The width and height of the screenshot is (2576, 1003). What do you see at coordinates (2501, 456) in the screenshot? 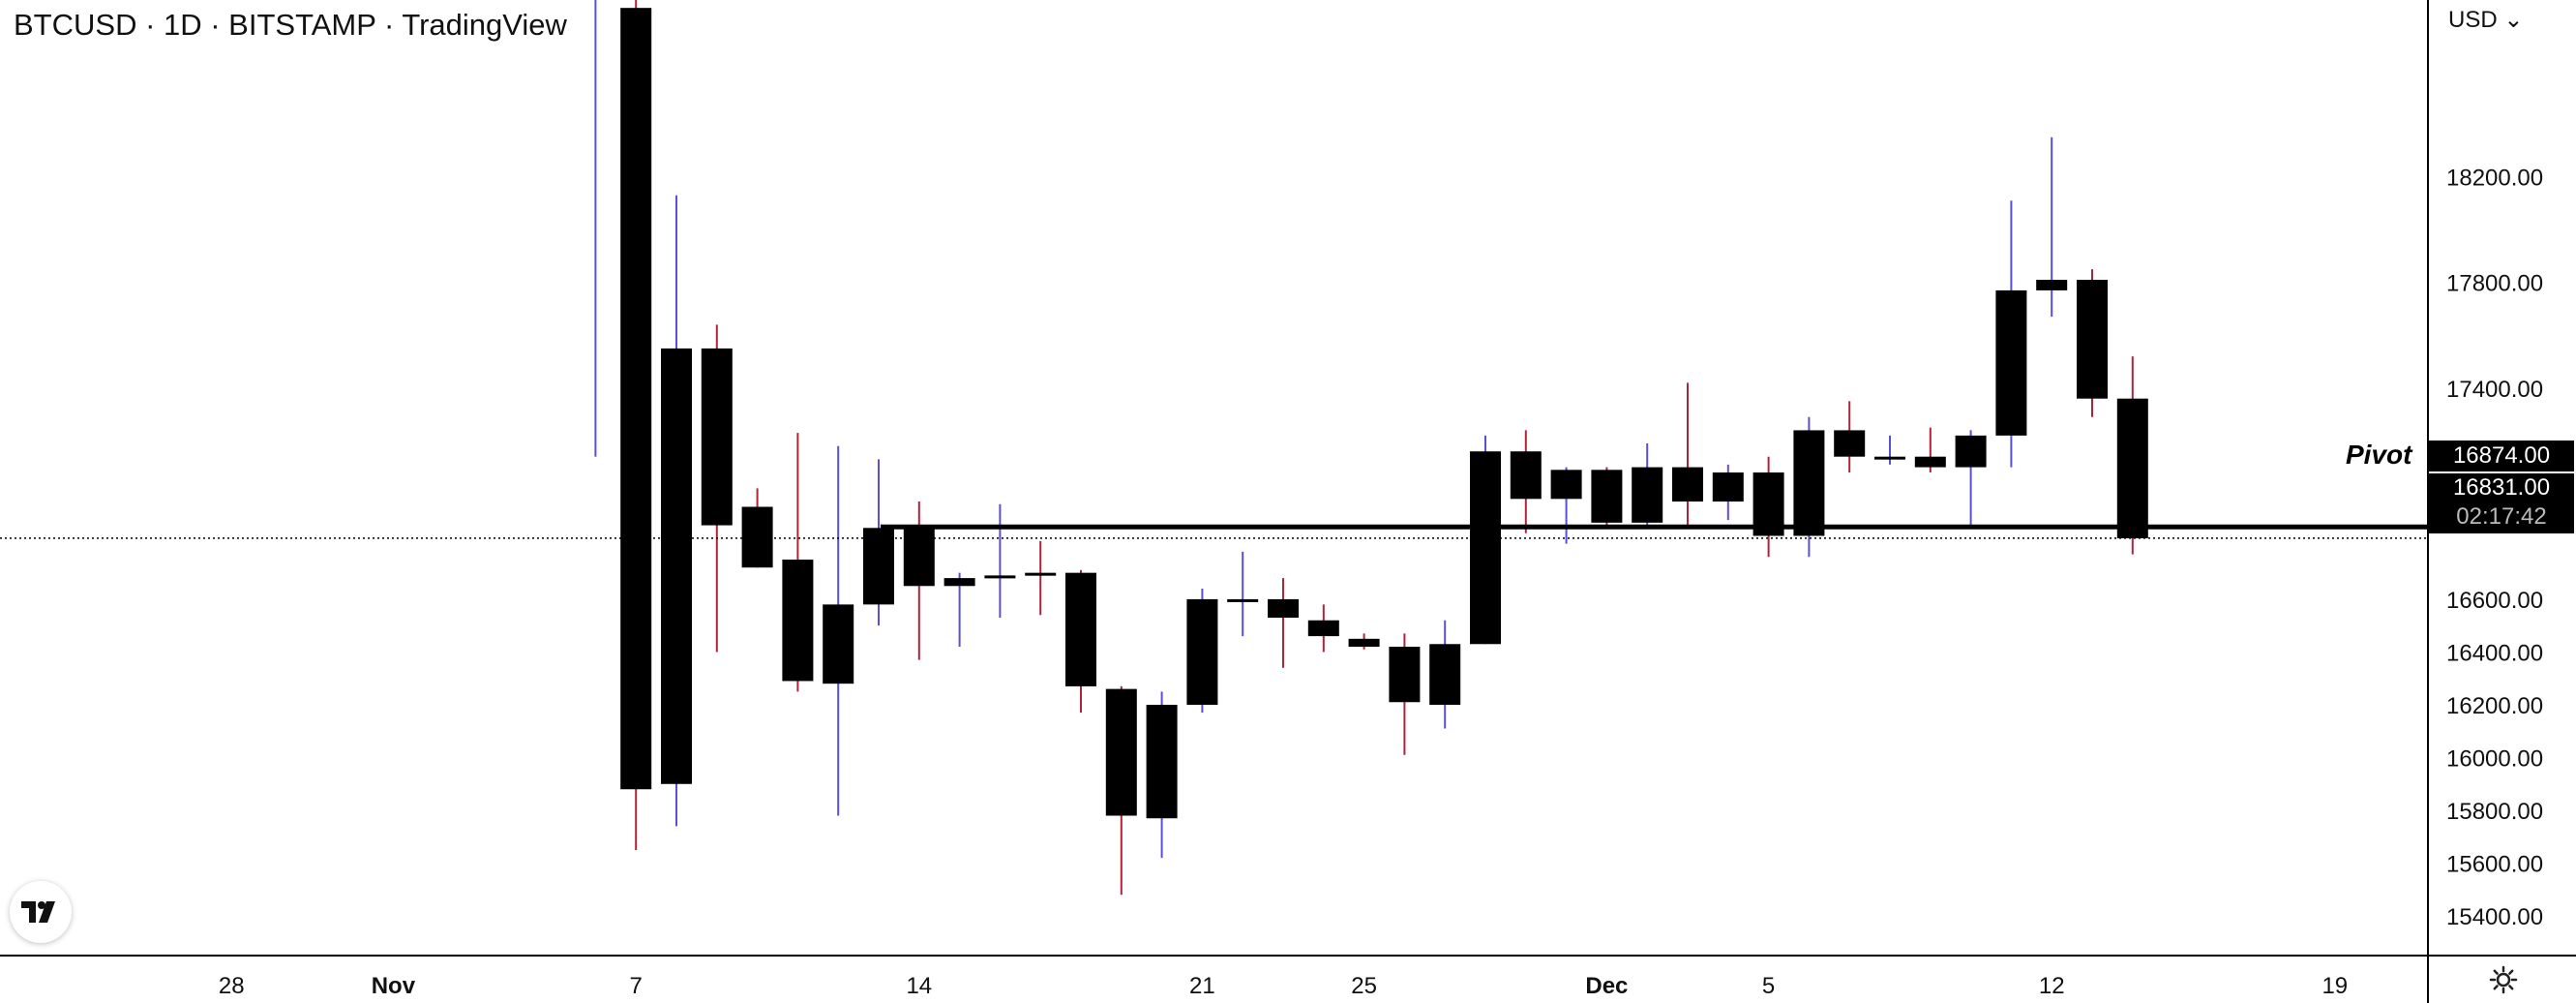
I see `pivot-price-tag: 16874.00` at bounding box center [2501, 456].